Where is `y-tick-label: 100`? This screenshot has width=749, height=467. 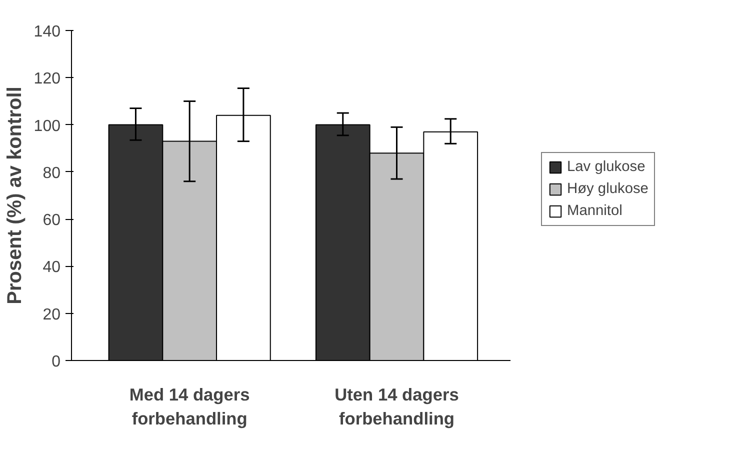 y-tick-label: 100 is located at coordinates (47, 126).